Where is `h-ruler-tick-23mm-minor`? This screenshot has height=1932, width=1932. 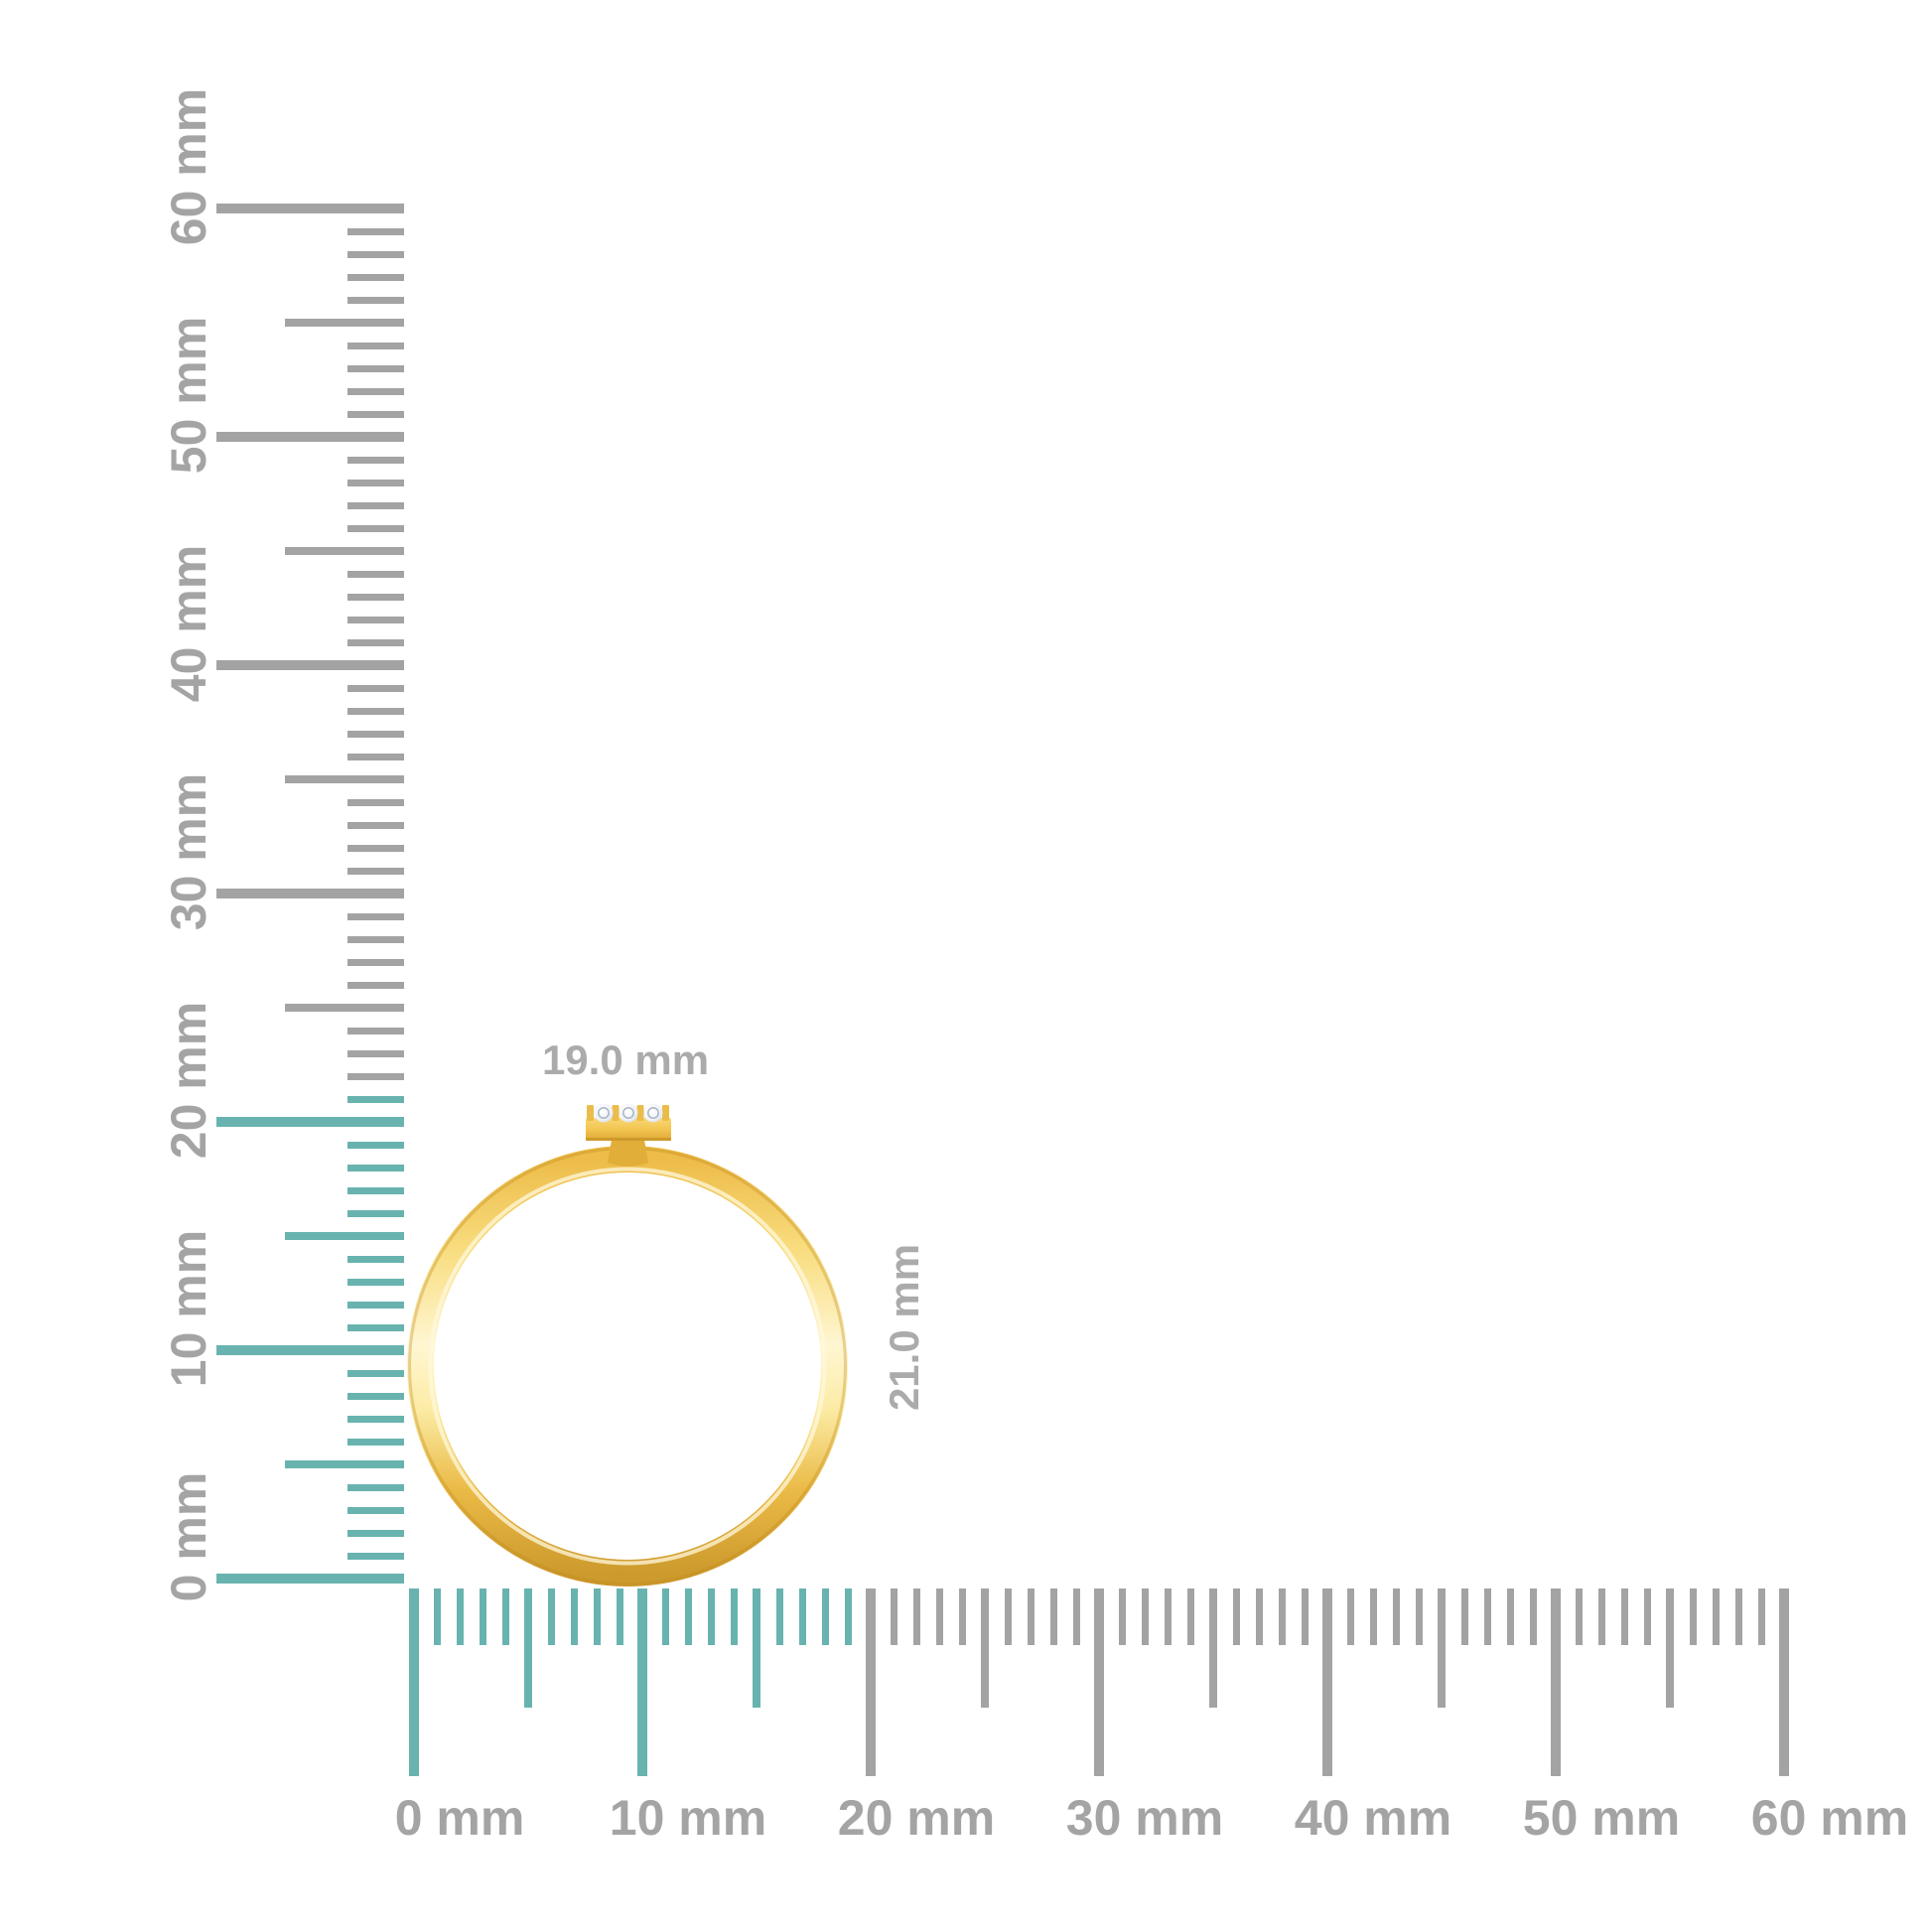
h-ruler-tick-23mm-minor is located at coordinates (939, 1616).